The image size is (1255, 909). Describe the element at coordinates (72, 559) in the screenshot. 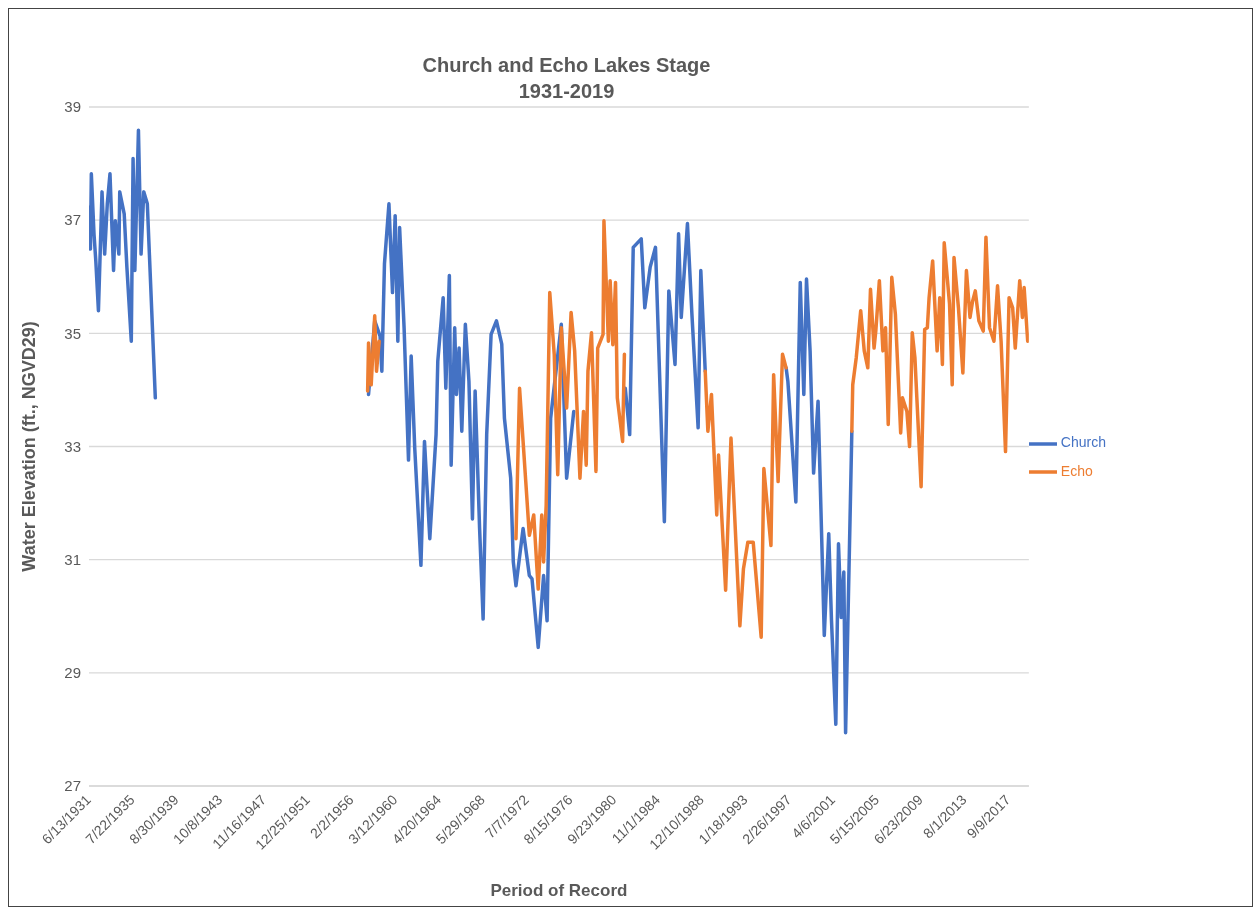

I see `y-tick-label: 31` at that location.